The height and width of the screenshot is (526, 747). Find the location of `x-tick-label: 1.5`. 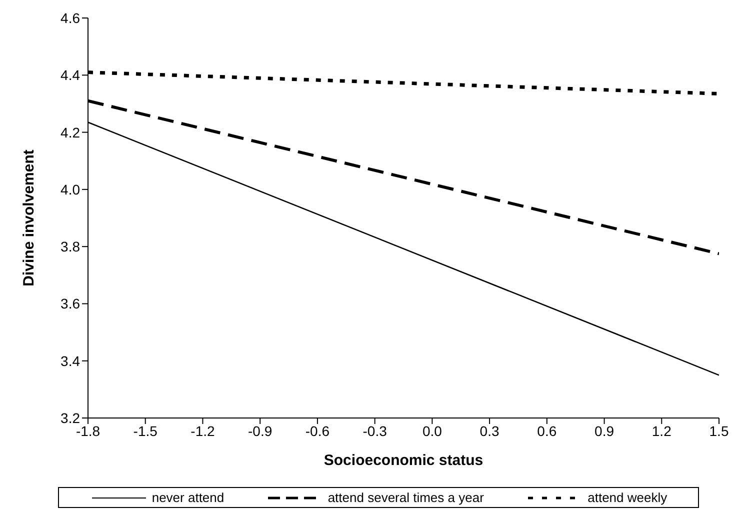

x-tick-label: 1.5 is located at coordinates (719, 430).